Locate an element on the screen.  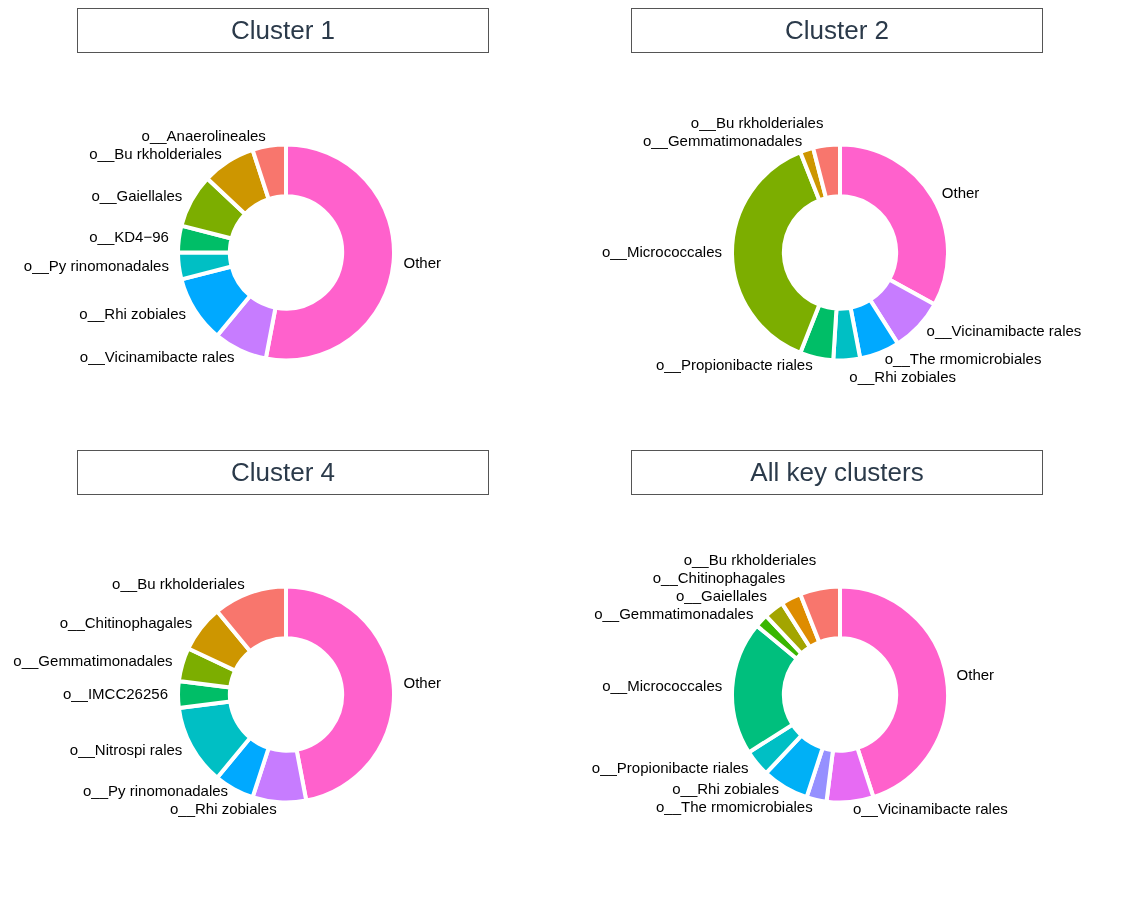
slice-label: o__IMCC26256 is located at coordinates (115, 693).